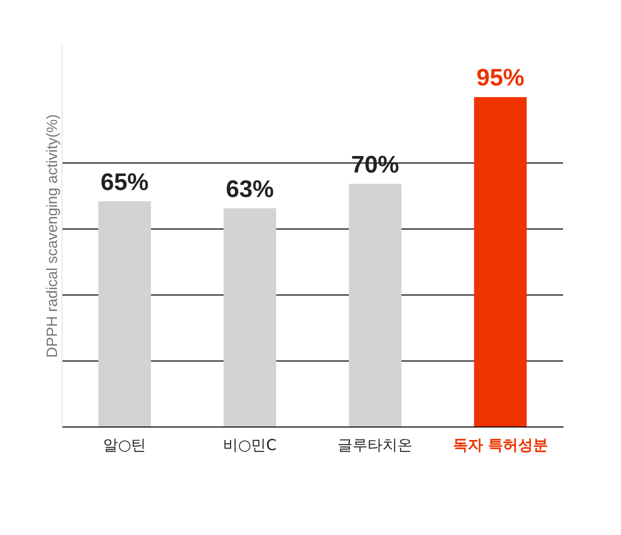  I want to click on x-tick-label: 독자 특허성분, so click(500, 445).